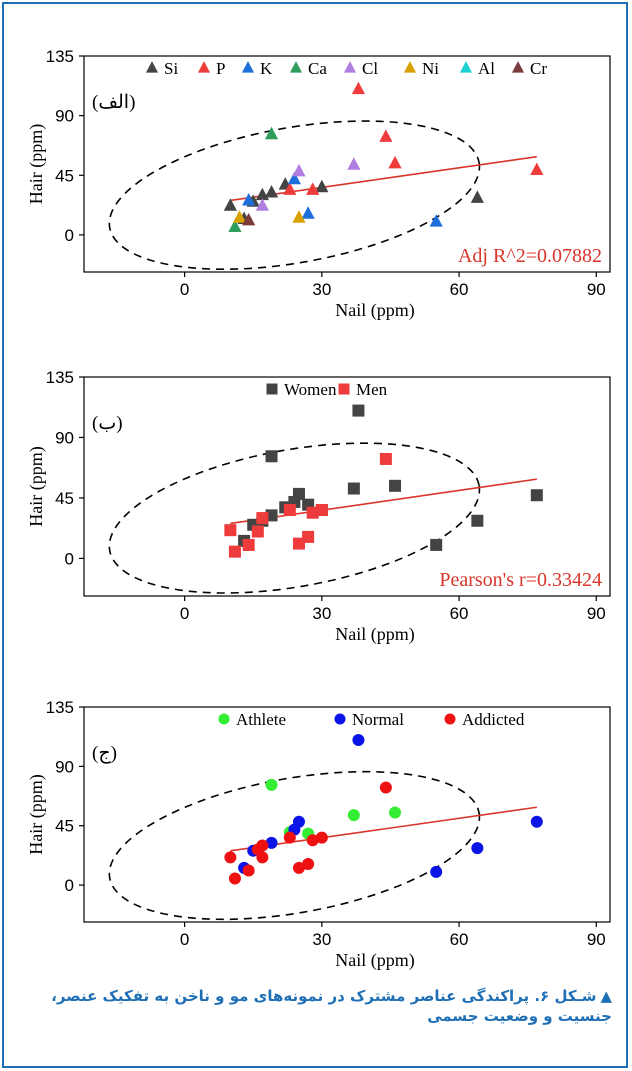 The width and height of the screenshot is (632, 1071). I want to click on panel-label: (الف), so click(113, 102).